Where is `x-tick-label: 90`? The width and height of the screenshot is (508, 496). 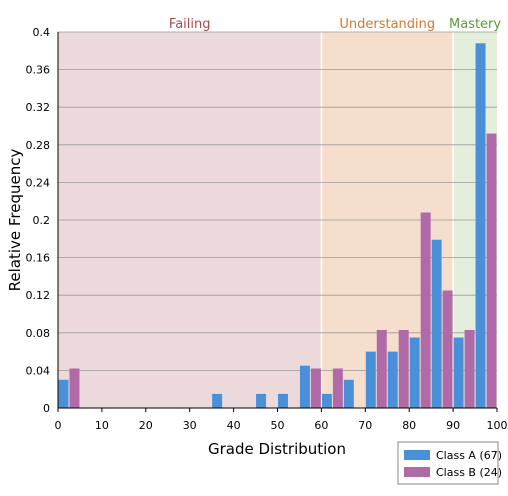 x-tick-label: 90 is located at coordinates (453, 425).